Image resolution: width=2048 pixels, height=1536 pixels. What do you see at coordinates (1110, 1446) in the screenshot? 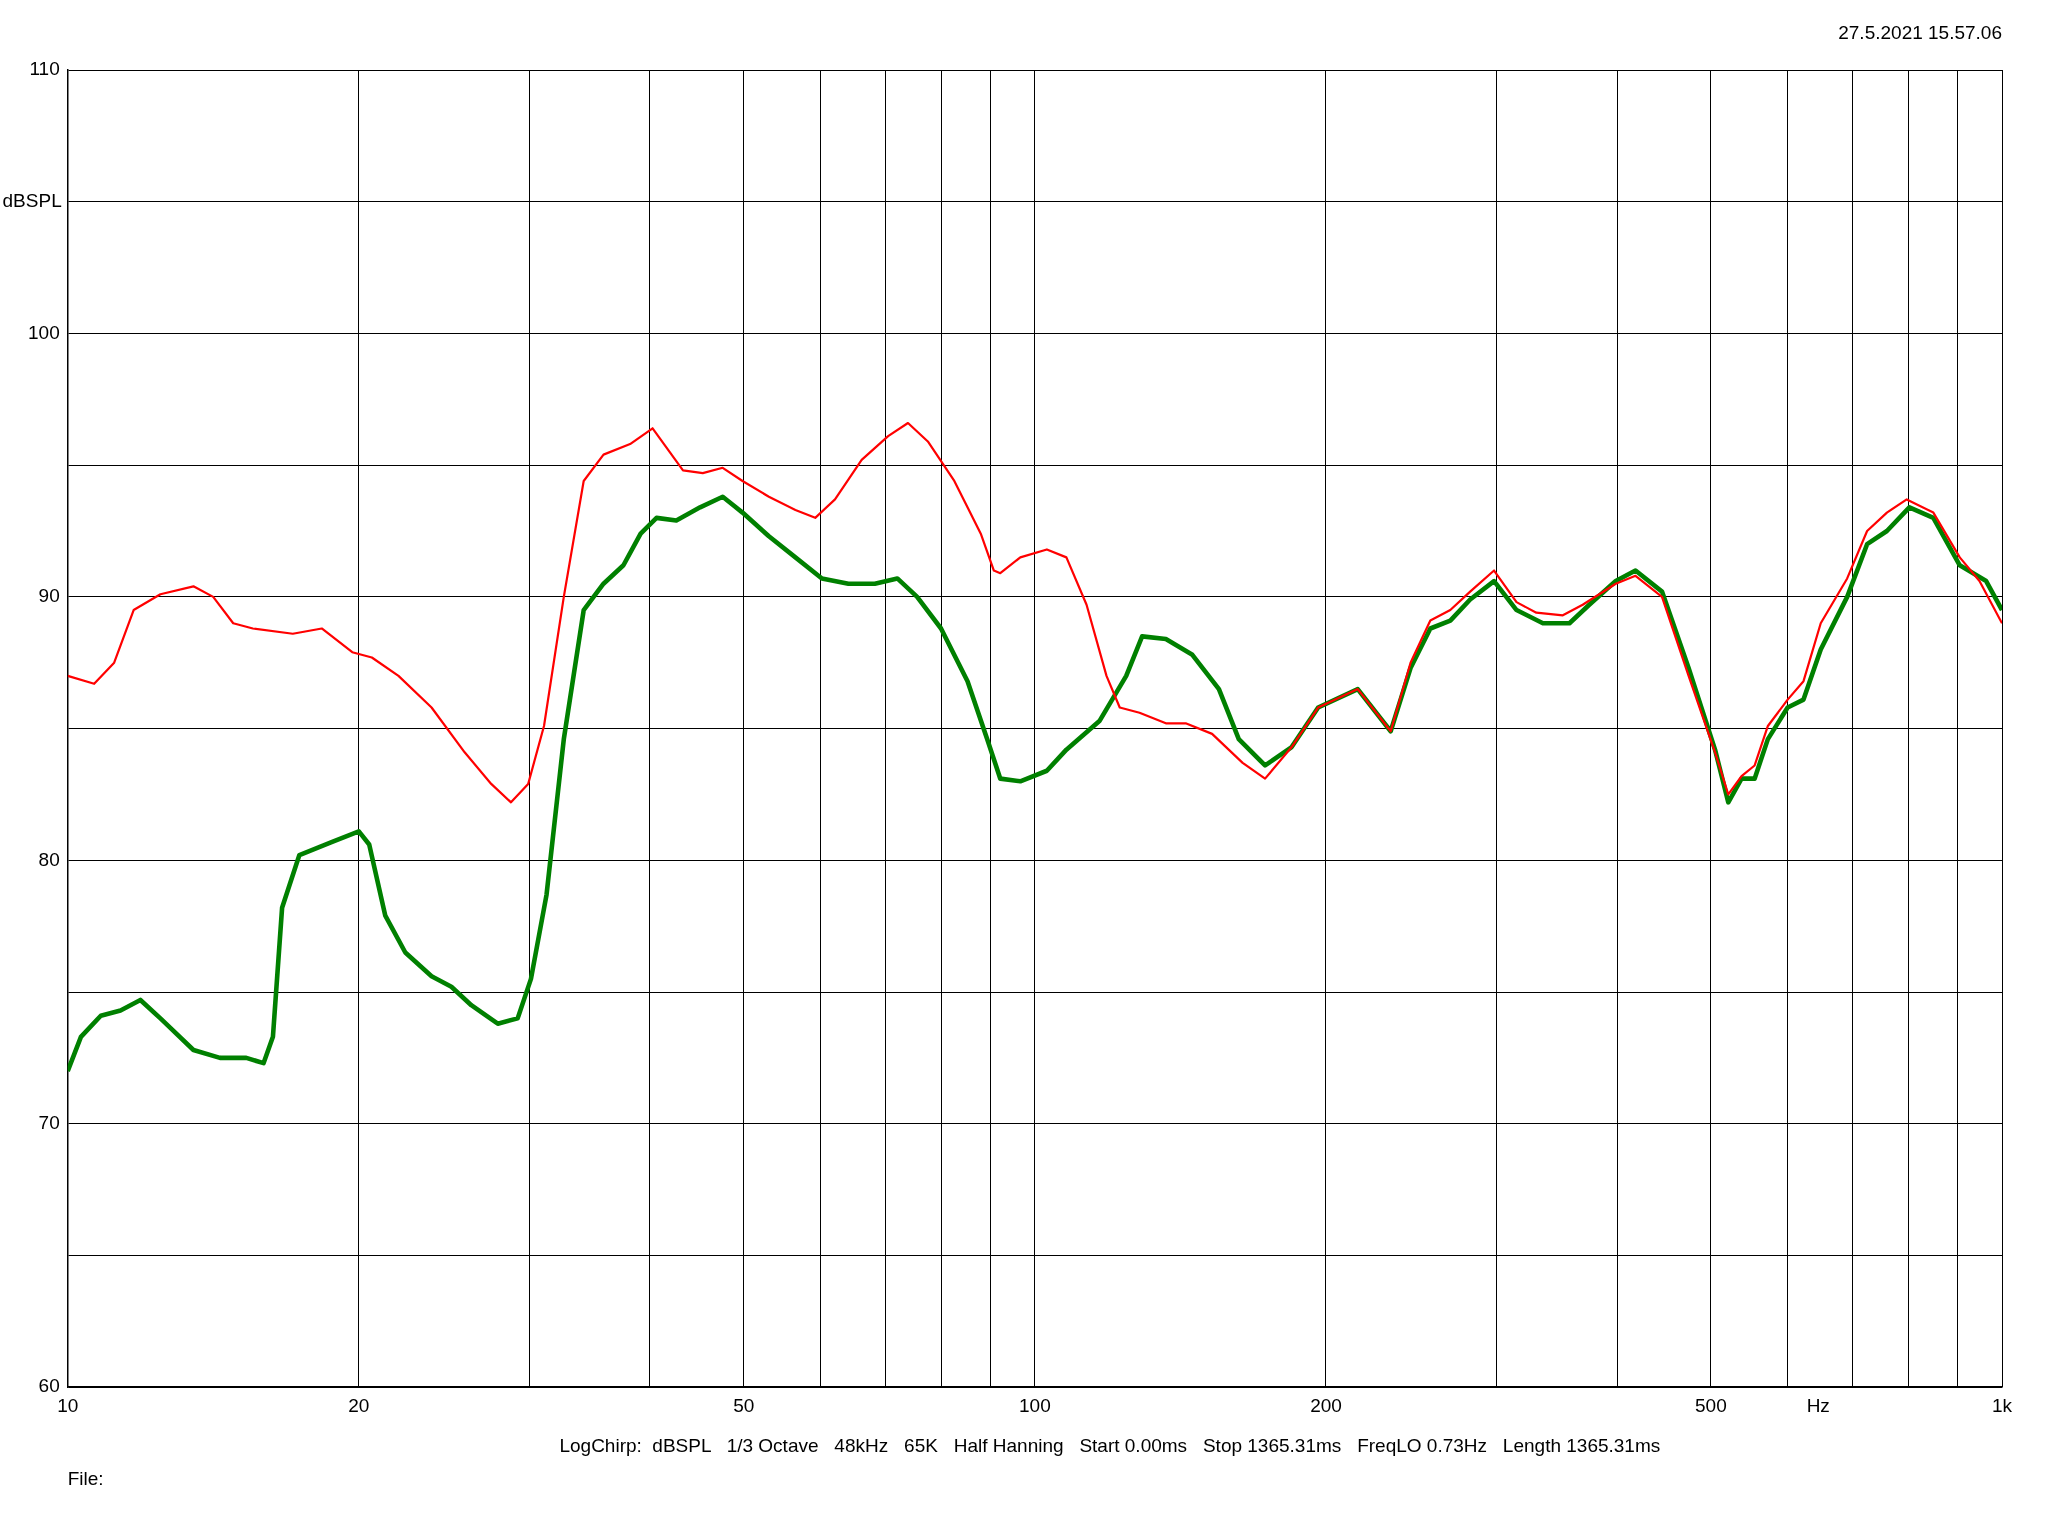
I see `text: LogChirp: dBSPL 1/3 Octave 48kHz 65K Half Hanning Start 0.00ms Stop 1365.31ms FreqLO 0.73Hz Length 1365.31ms` at bounding box center [1110, 1446].